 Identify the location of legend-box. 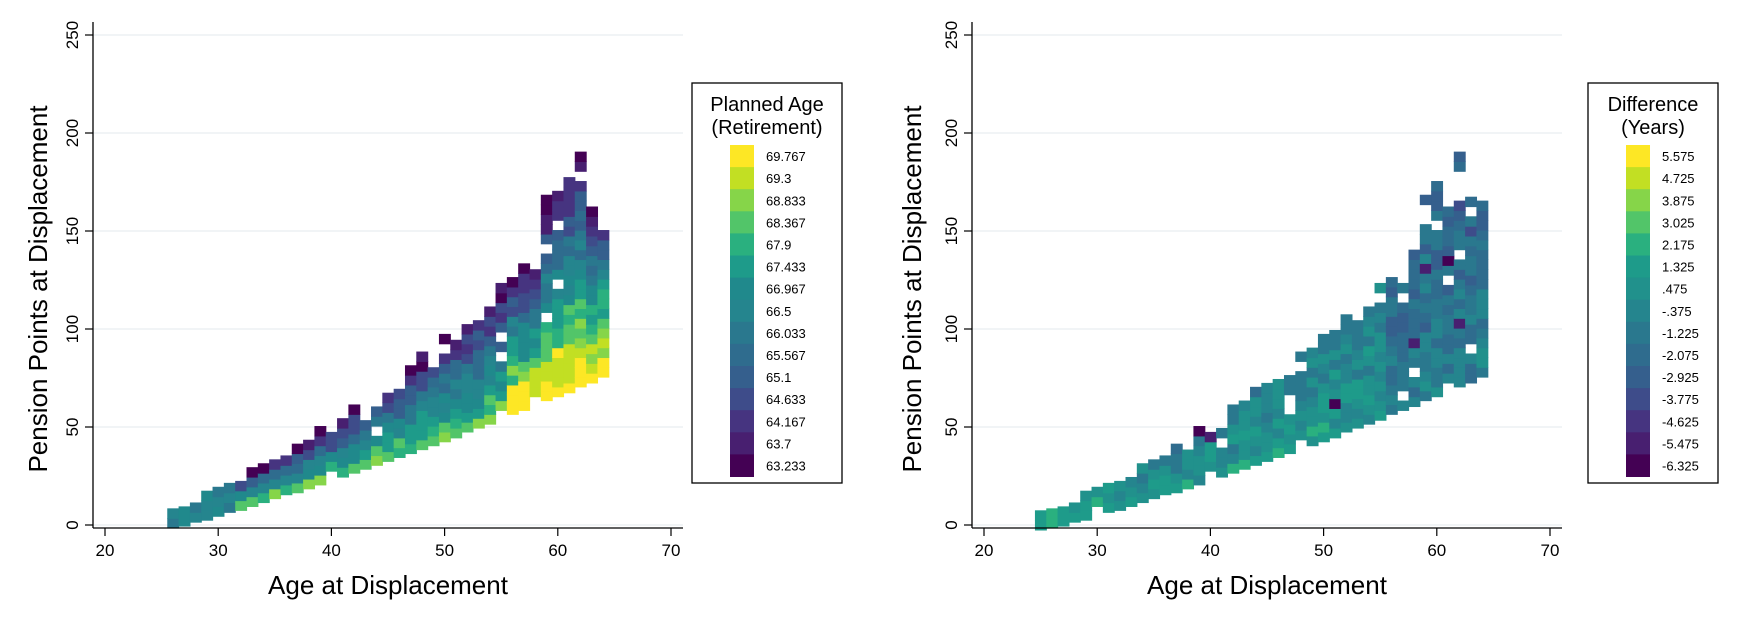
(1653, 283).